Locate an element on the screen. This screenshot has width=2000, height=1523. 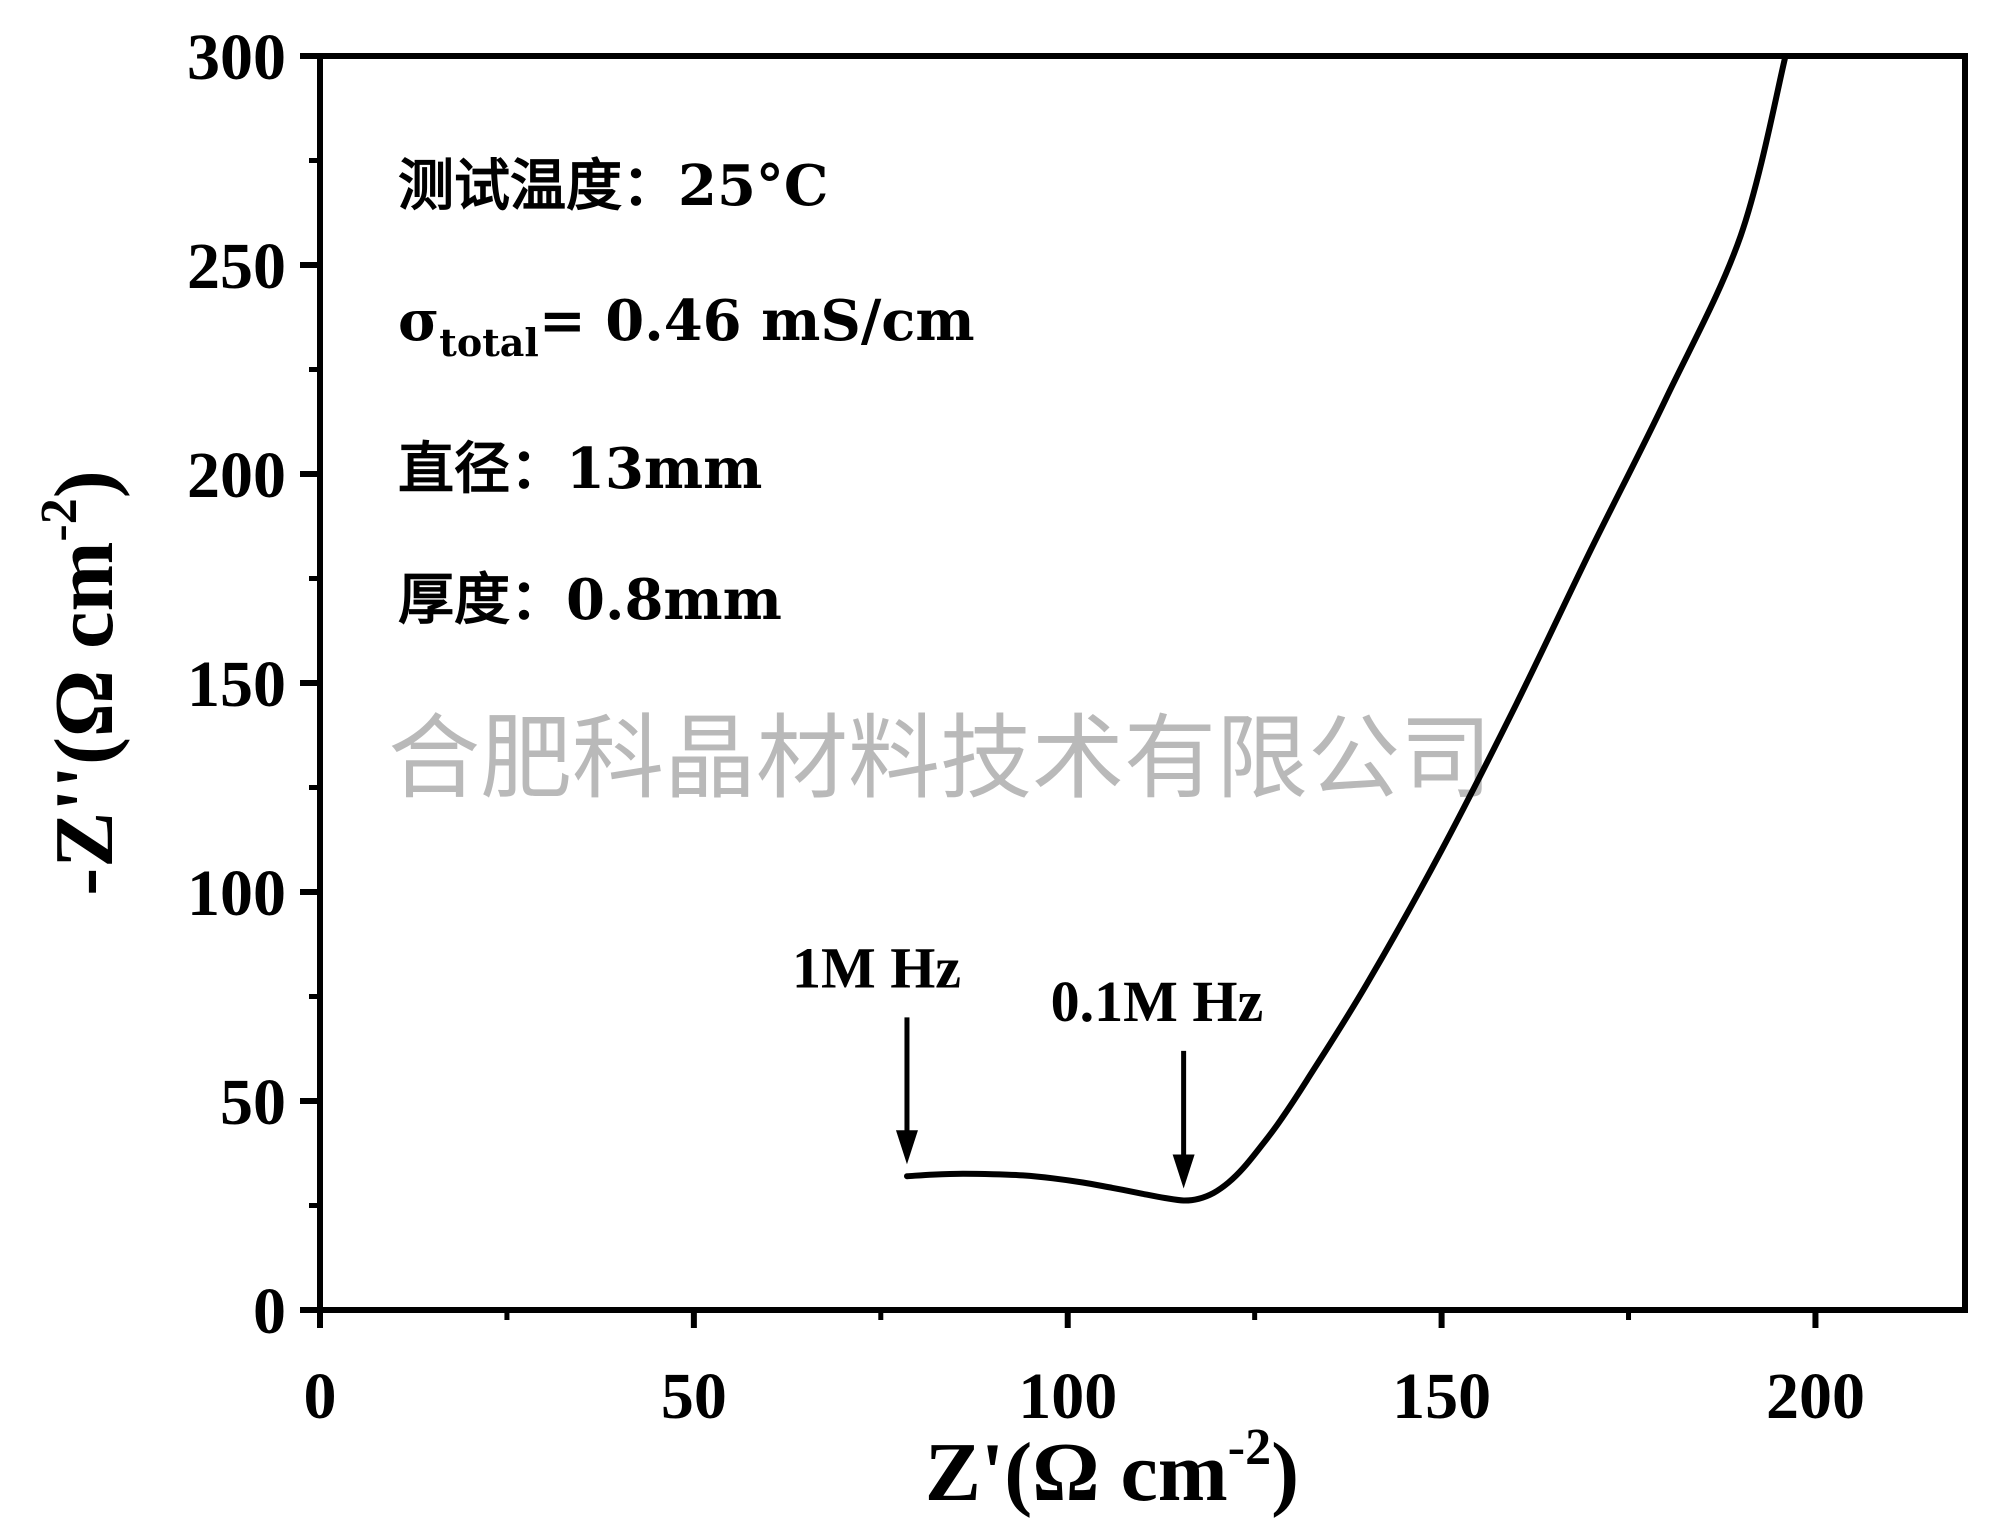
y-tick-label: 0 is located at coordinates (269, 1311).